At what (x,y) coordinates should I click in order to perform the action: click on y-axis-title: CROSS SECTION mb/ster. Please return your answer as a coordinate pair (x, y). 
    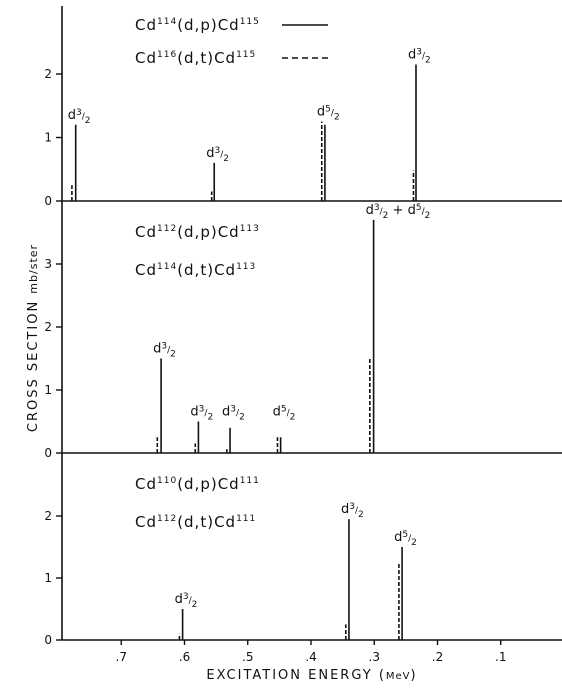
    Looking at the image, I should click on (33, 338).